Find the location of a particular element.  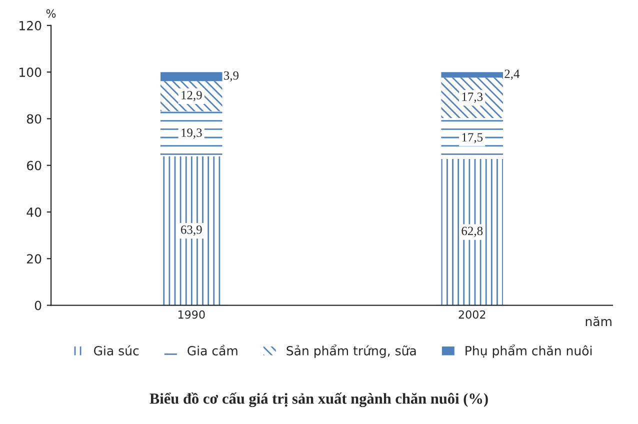

legend-label: Gia cầm is located at coordinates (213, 350).